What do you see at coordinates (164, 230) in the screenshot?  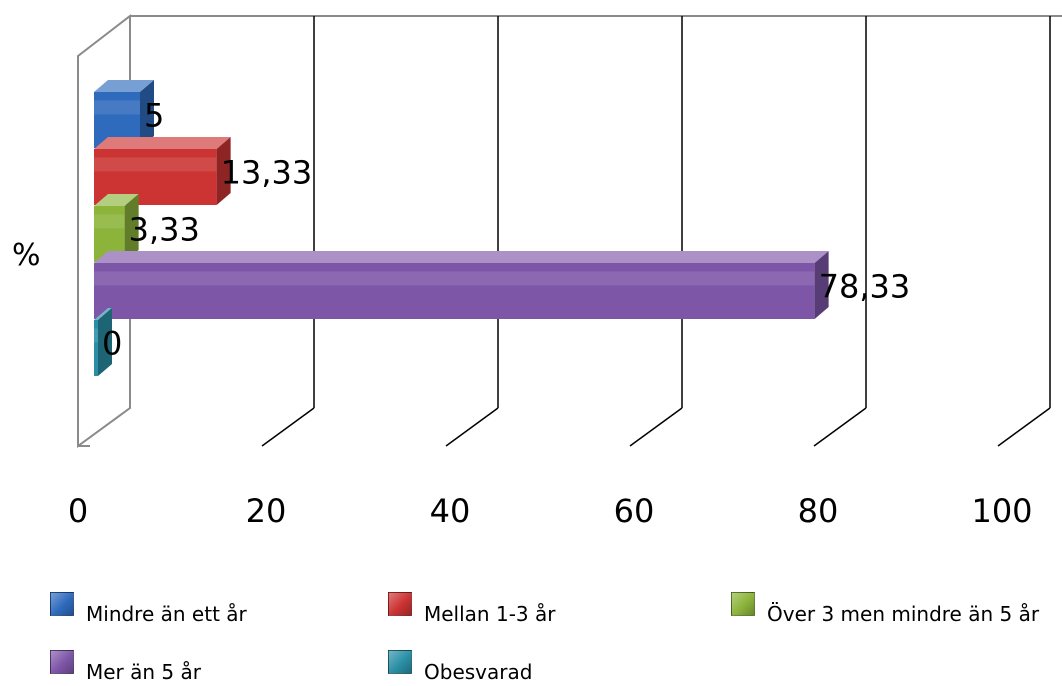 I see `data-label: 3,33` at bounding box center [164, 230].